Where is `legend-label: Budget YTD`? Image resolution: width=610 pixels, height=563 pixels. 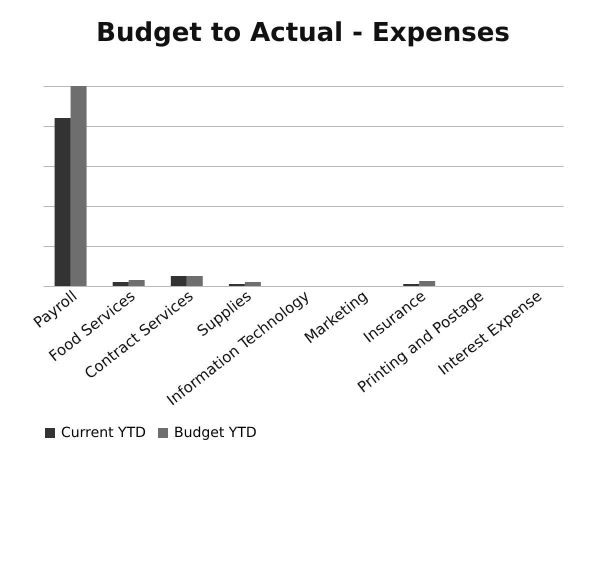
legend-label: Budget YTD is located at coordinates (215, 433).